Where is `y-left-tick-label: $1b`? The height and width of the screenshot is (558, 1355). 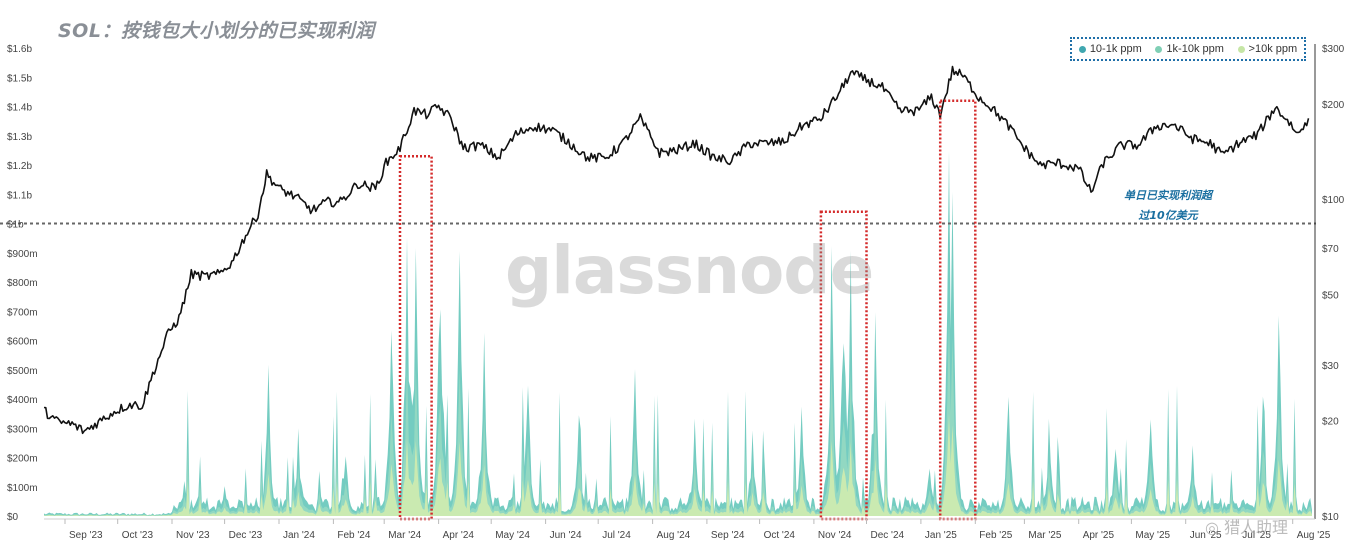 y-left-tick-label: $1b is located at coordinates (15, 225).